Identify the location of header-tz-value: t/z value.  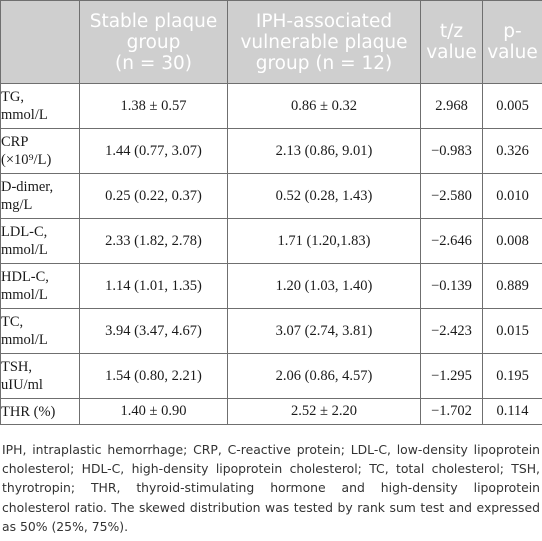
(451, 42).